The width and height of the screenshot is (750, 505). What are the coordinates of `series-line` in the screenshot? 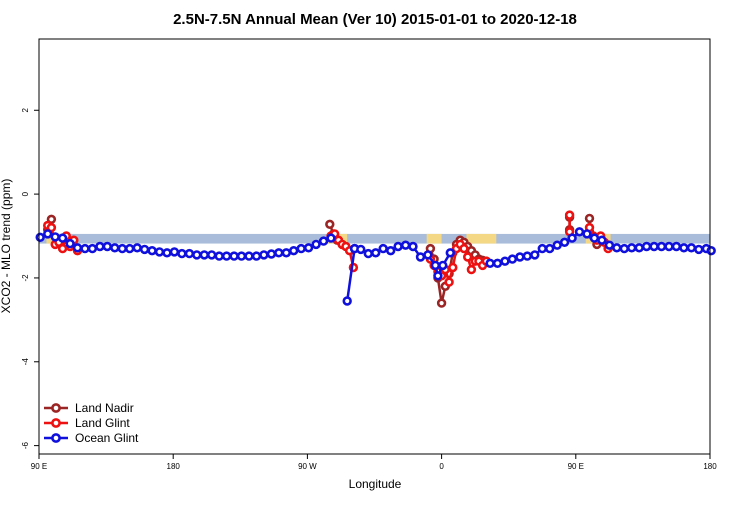 It's located at (350, 275).